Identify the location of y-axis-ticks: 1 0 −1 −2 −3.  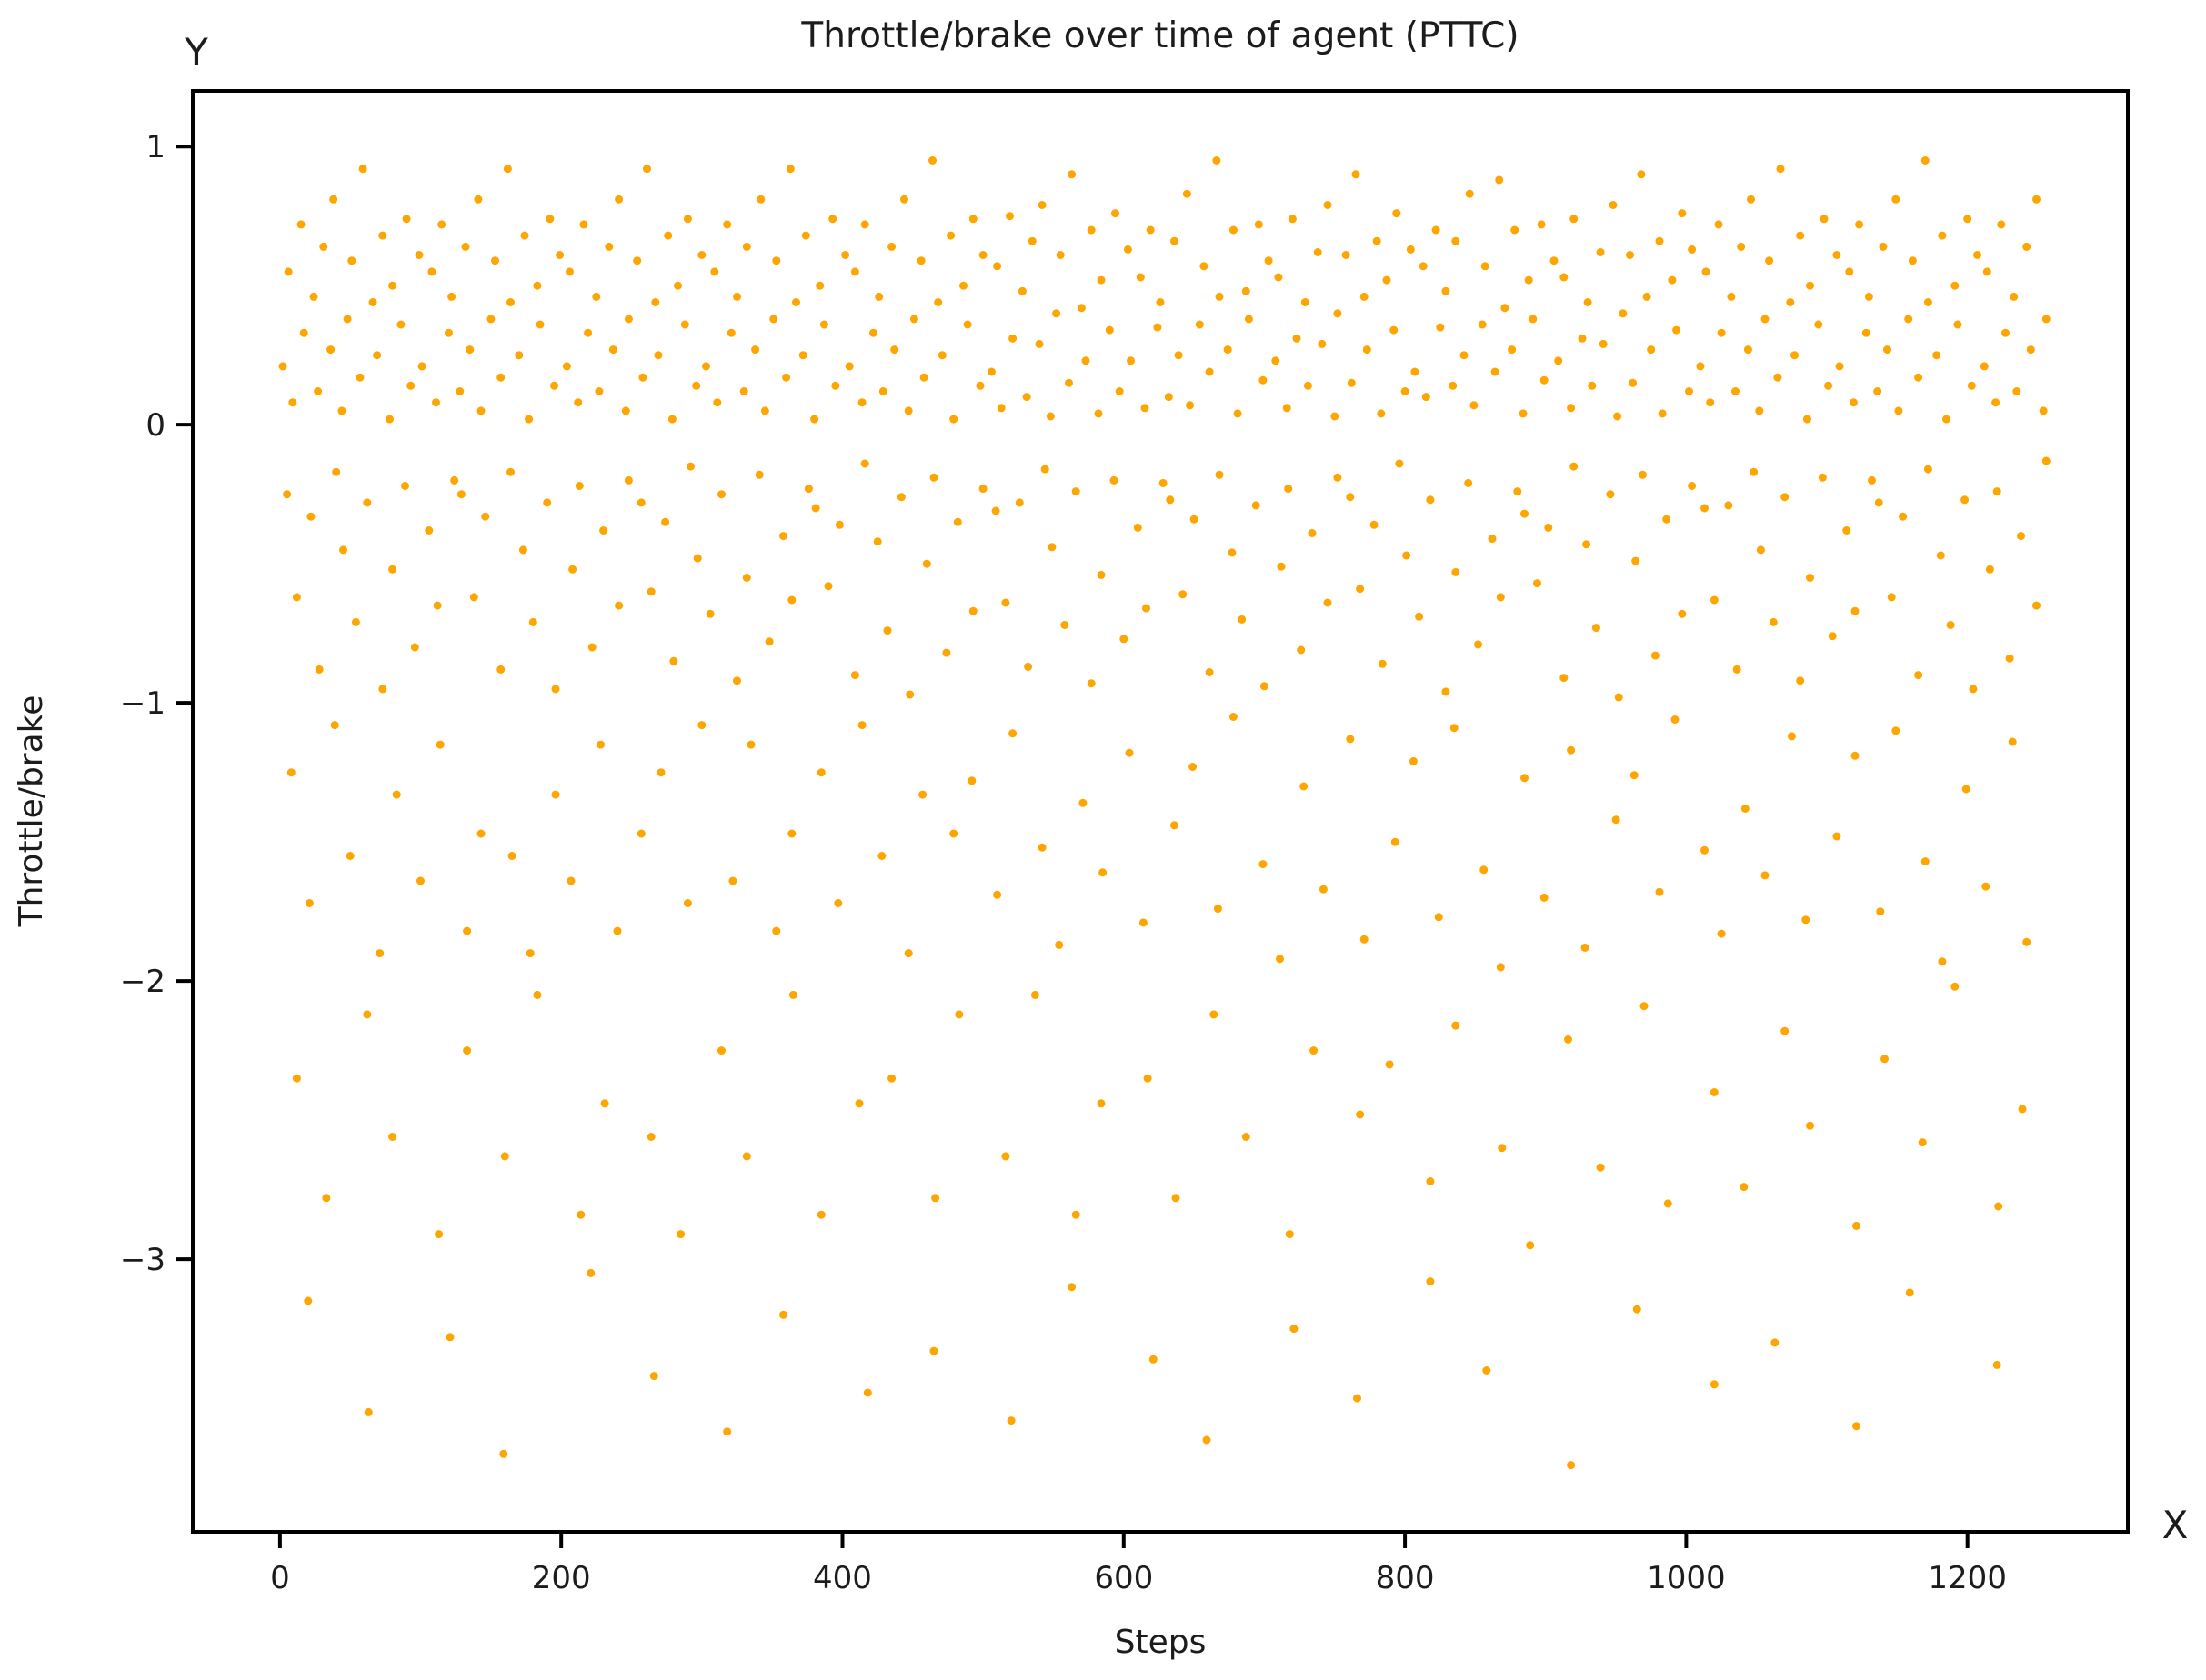
(156, 703).